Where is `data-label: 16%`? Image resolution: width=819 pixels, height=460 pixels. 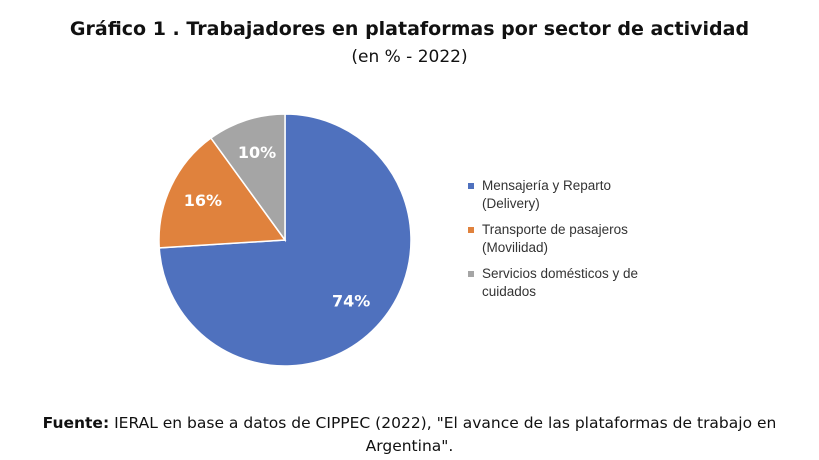 data-label: 16% is located at coordinates (203, 200).